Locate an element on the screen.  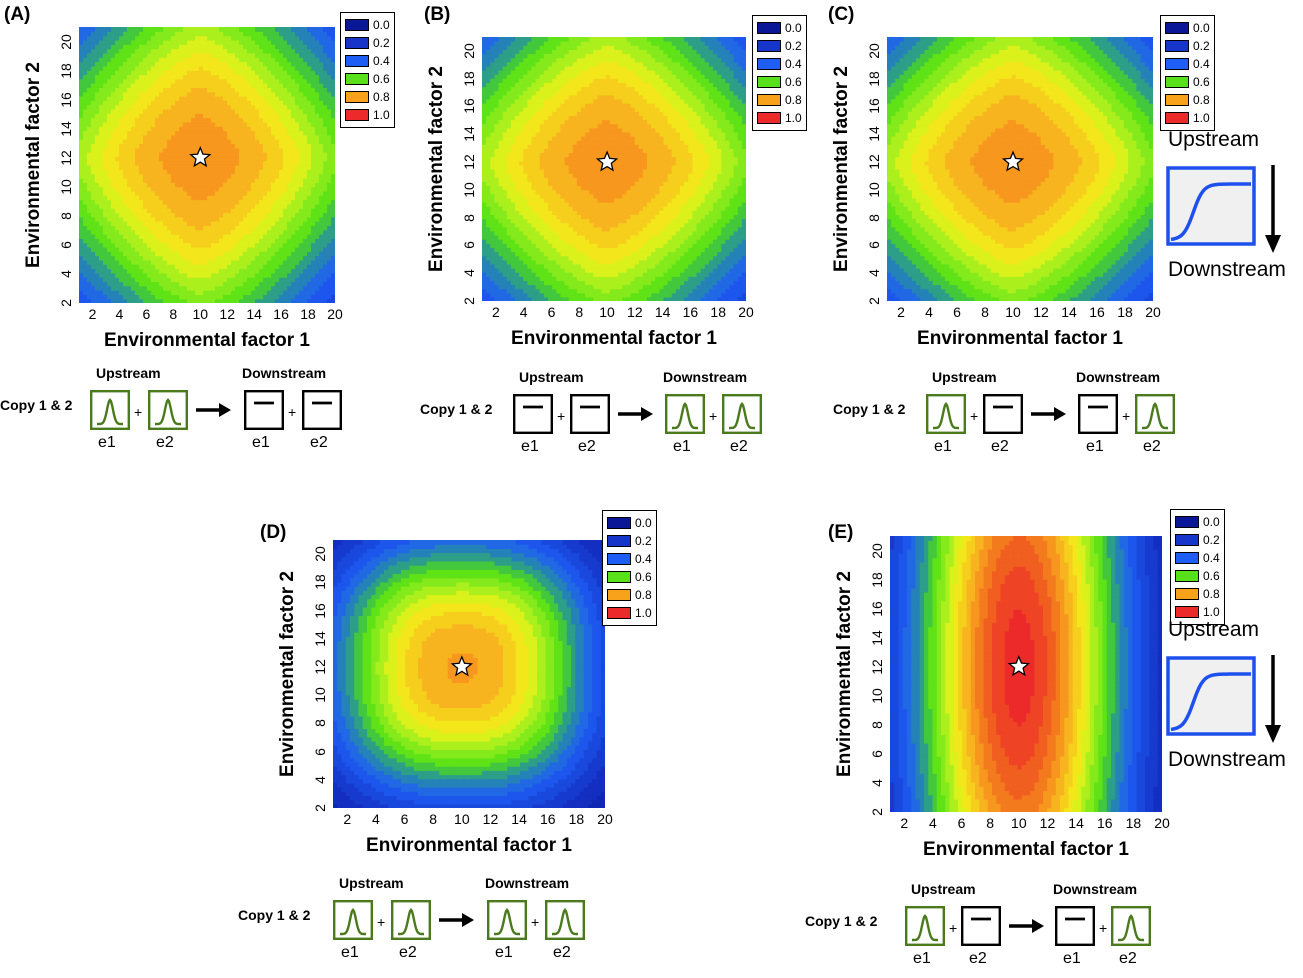
legend-entry: 0.4 is located at coordinates (367, 61).